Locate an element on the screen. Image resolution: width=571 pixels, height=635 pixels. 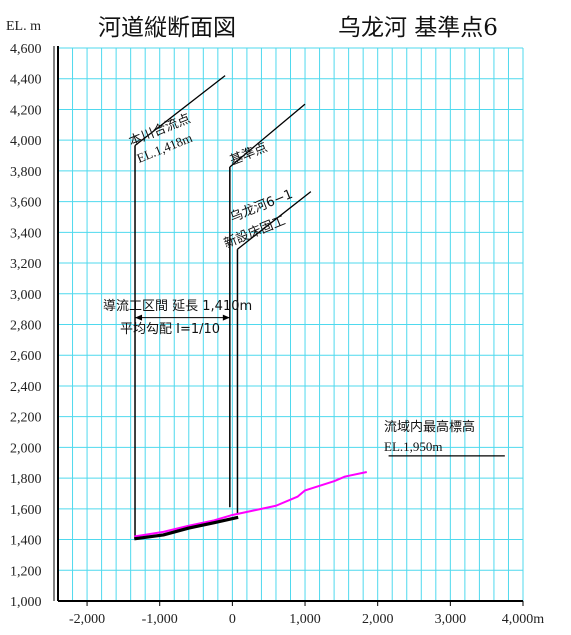
y-tick-label: 1,400 is located at coordinates (26, 541).